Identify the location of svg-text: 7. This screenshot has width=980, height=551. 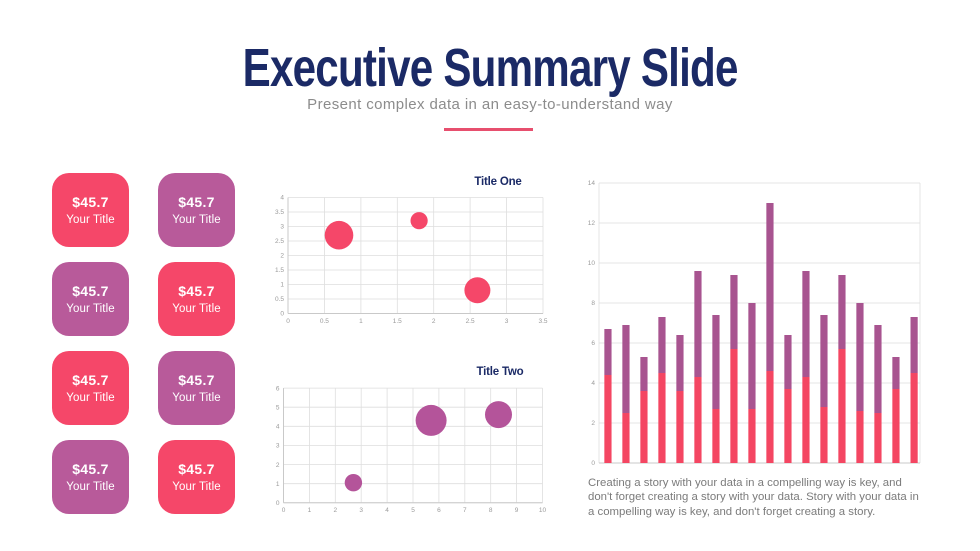
(465, 510).